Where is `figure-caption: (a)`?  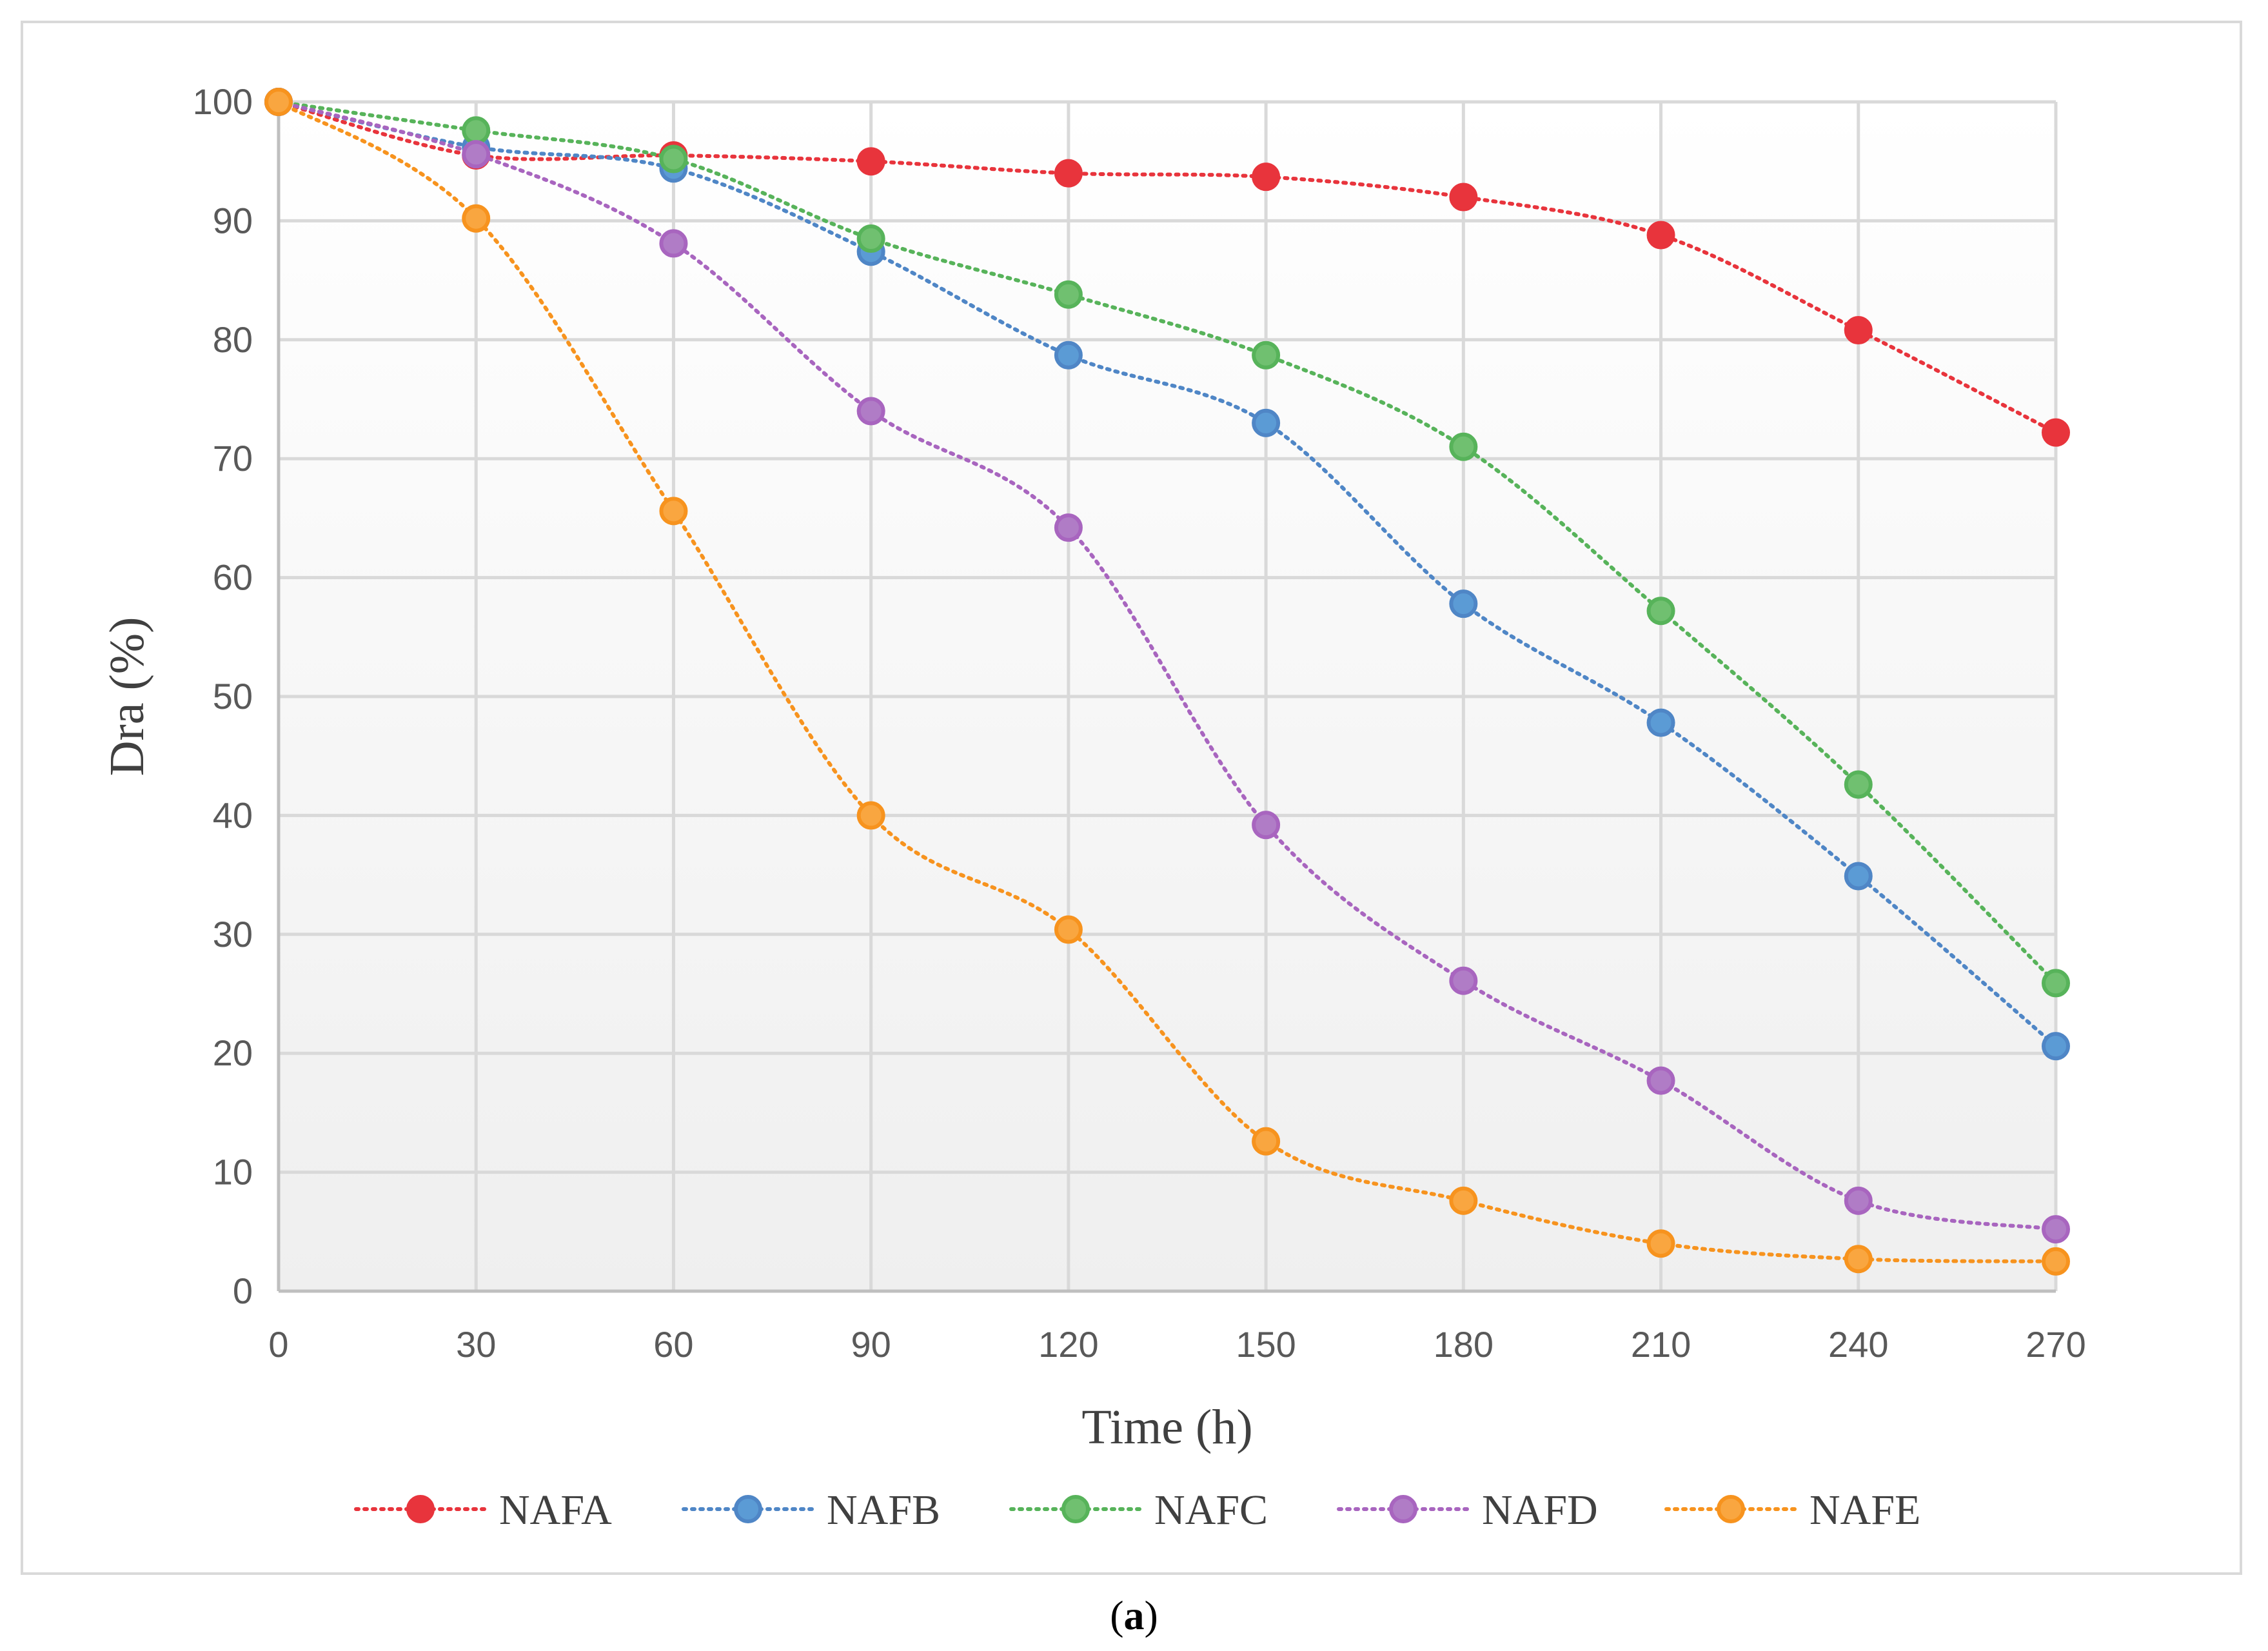 figure-caption: (a) is located at coordinates (1134, 1615).